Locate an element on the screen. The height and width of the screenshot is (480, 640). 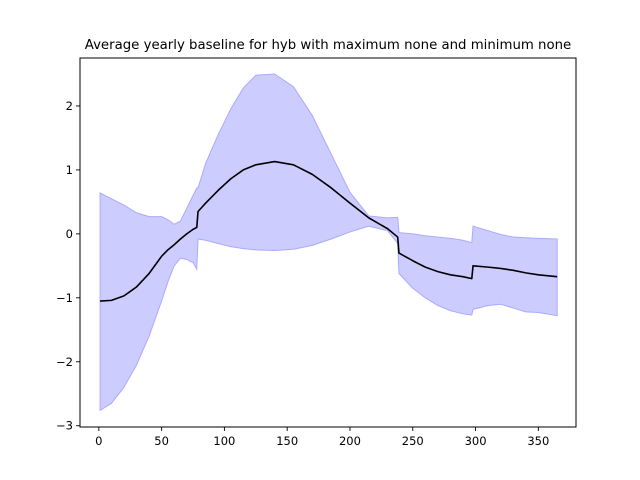
x-tick-label: 350 is located at coordinates (538, 441).